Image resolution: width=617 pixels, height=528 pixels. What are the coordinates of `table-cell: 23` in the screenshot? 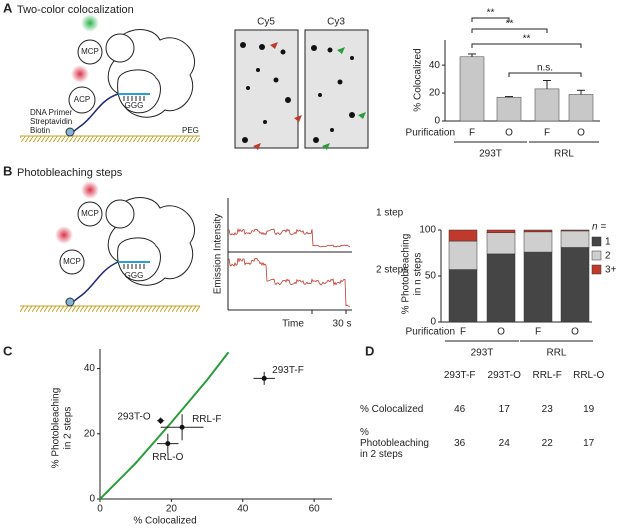 It's located at (547, 409).